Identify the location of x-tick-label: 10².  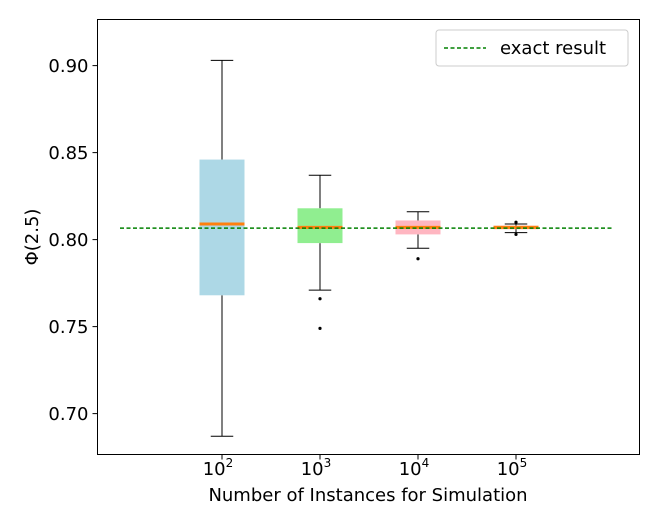
(218, 468).